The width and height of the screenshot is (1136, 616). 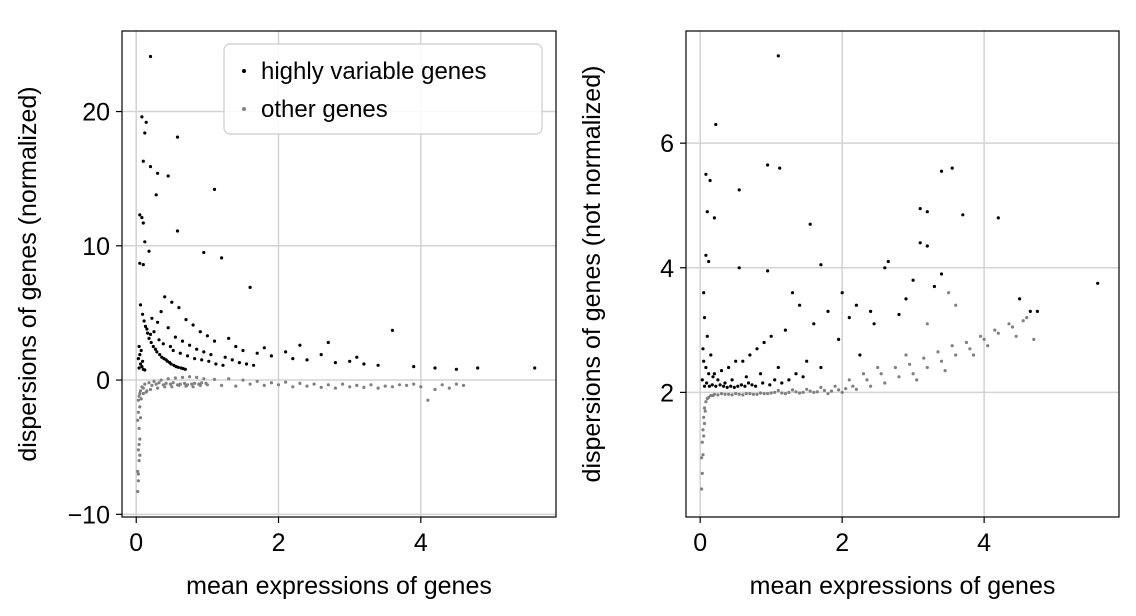 I want to click on right-x-tick-label-0: 0, so click(x=700, y=543).